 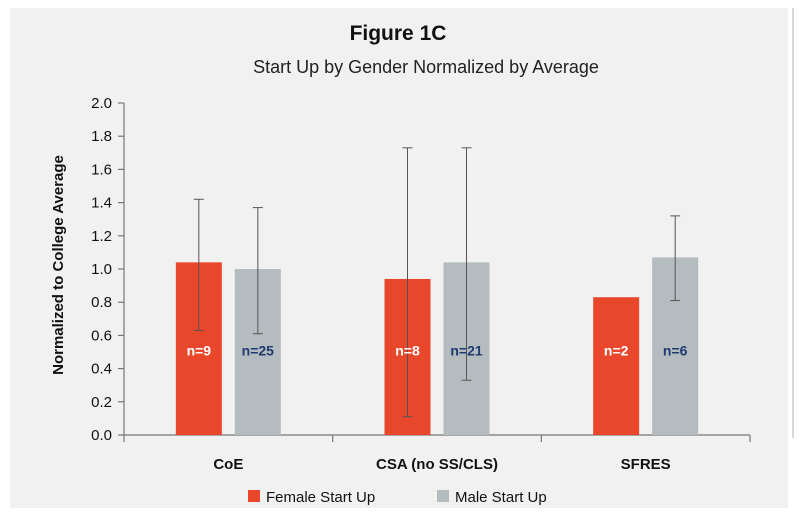 I want to click on y-tick-label: 0.4, so click(x=101, y=369).